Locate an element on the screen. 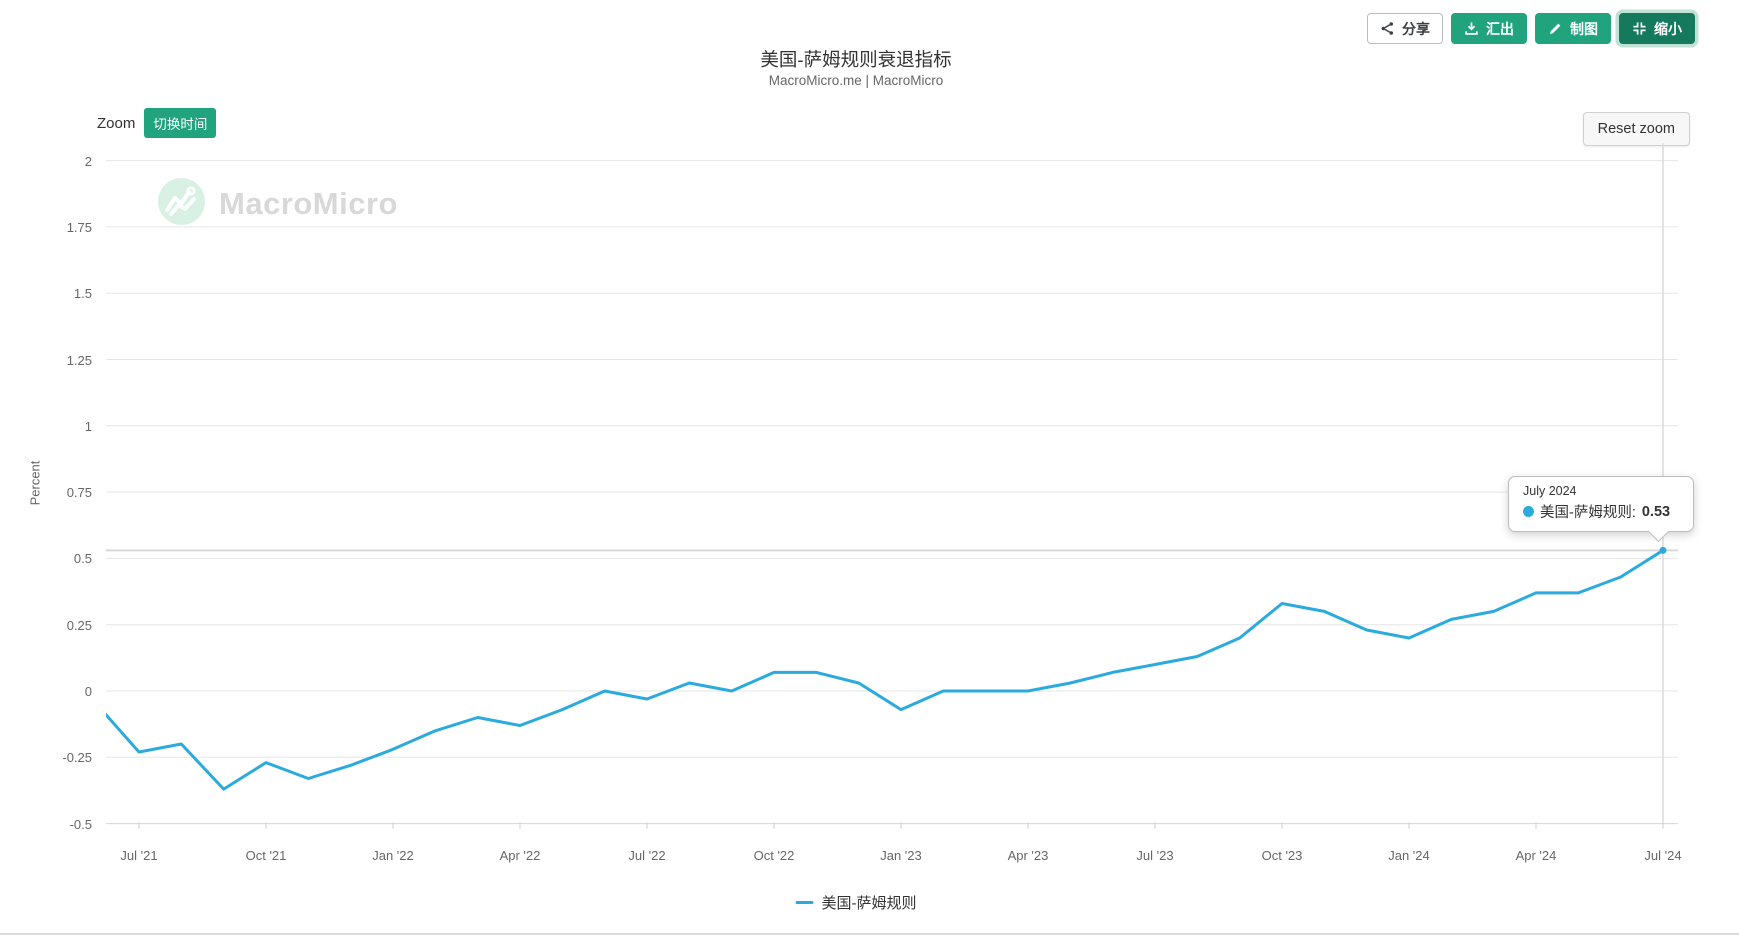  tooltip-value: 0.53 is located at coordinates (1656, 511).